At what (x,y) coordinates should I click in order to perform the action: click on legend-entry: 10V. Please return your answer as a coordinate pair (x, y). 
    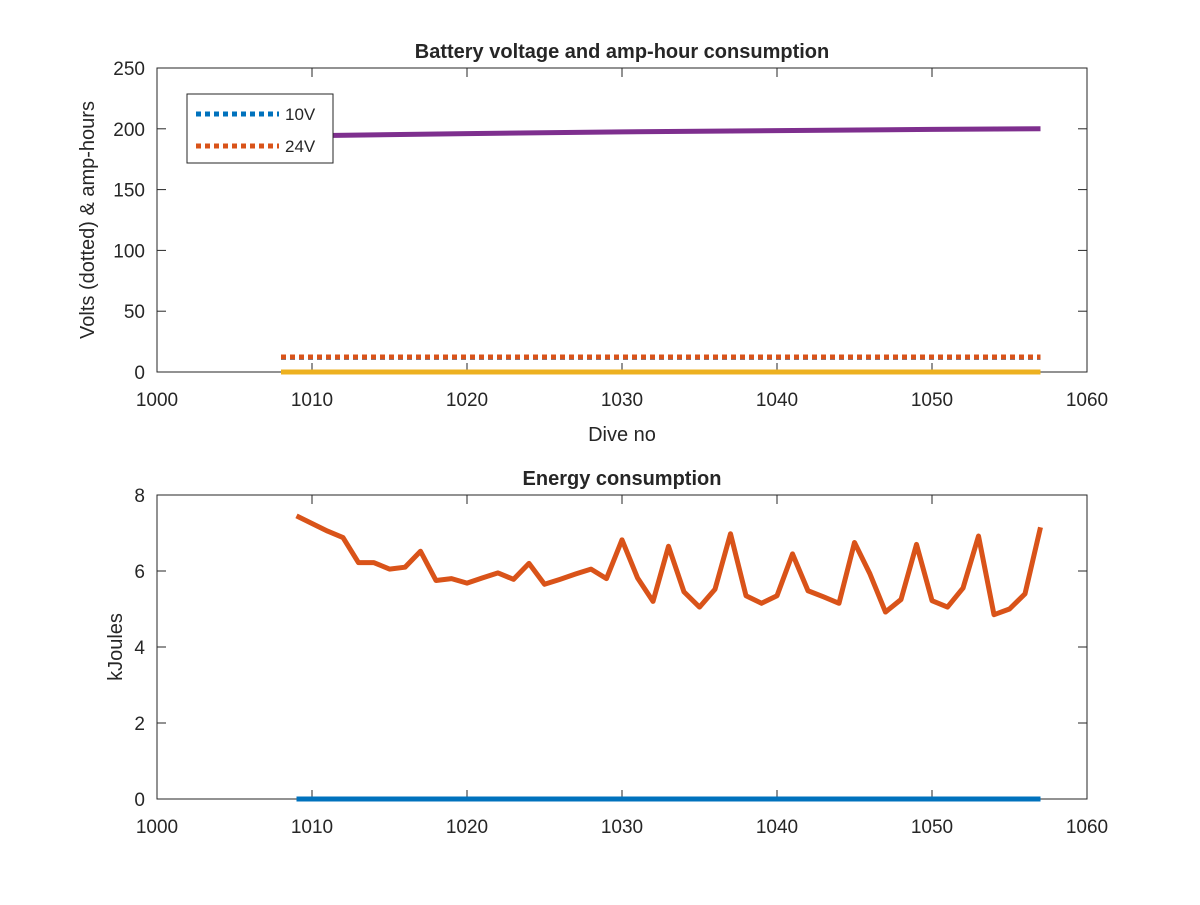
    Looking at the image, I should click on (300, 114).